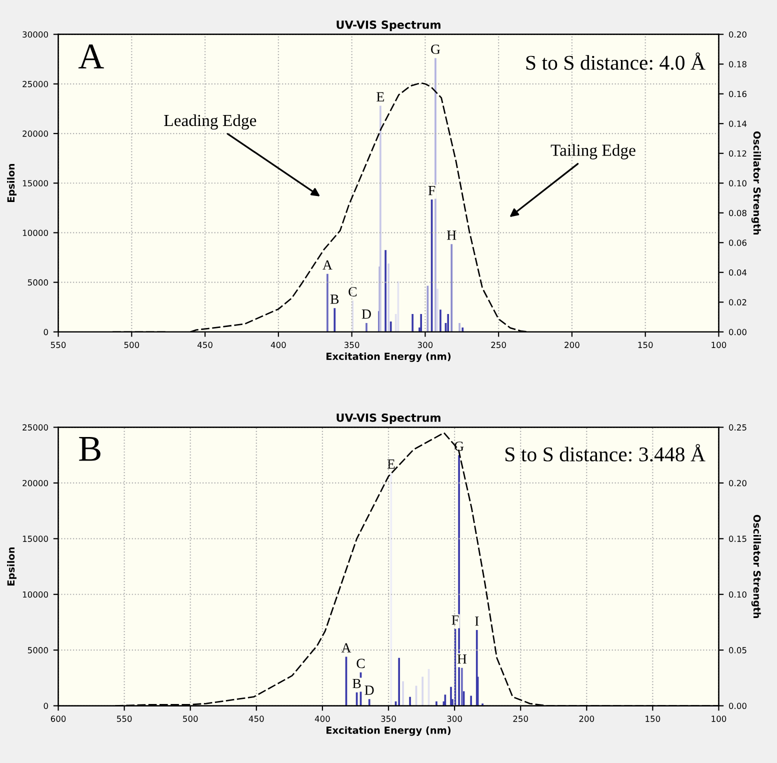  I want to click on y2-tick-label: 0.02, so click(737, 302).